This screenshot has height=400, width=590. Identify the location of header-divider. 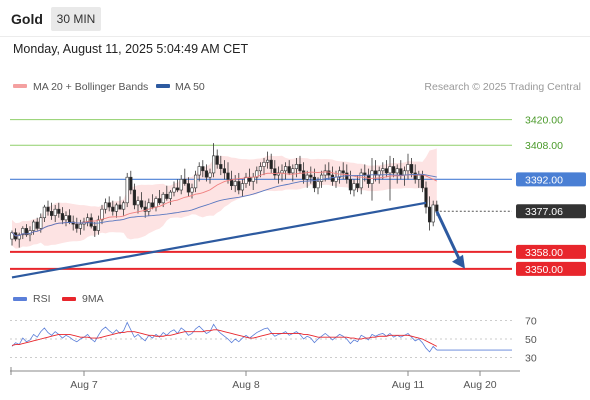
(295, 36).